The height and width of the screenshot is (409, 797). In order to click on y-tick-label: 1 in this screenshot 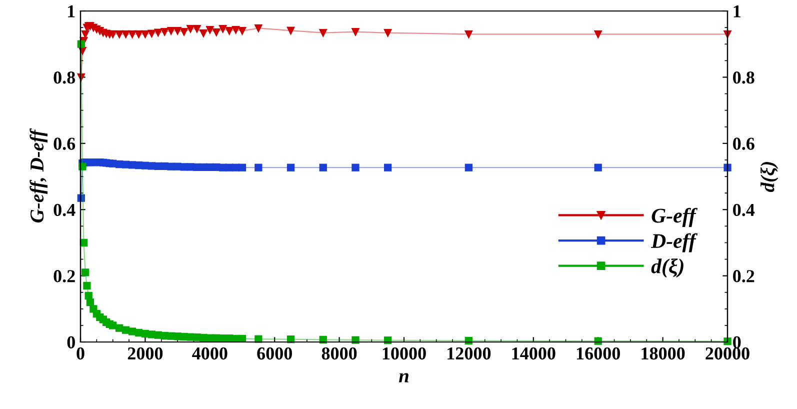, I will do `click(71, 11)`.